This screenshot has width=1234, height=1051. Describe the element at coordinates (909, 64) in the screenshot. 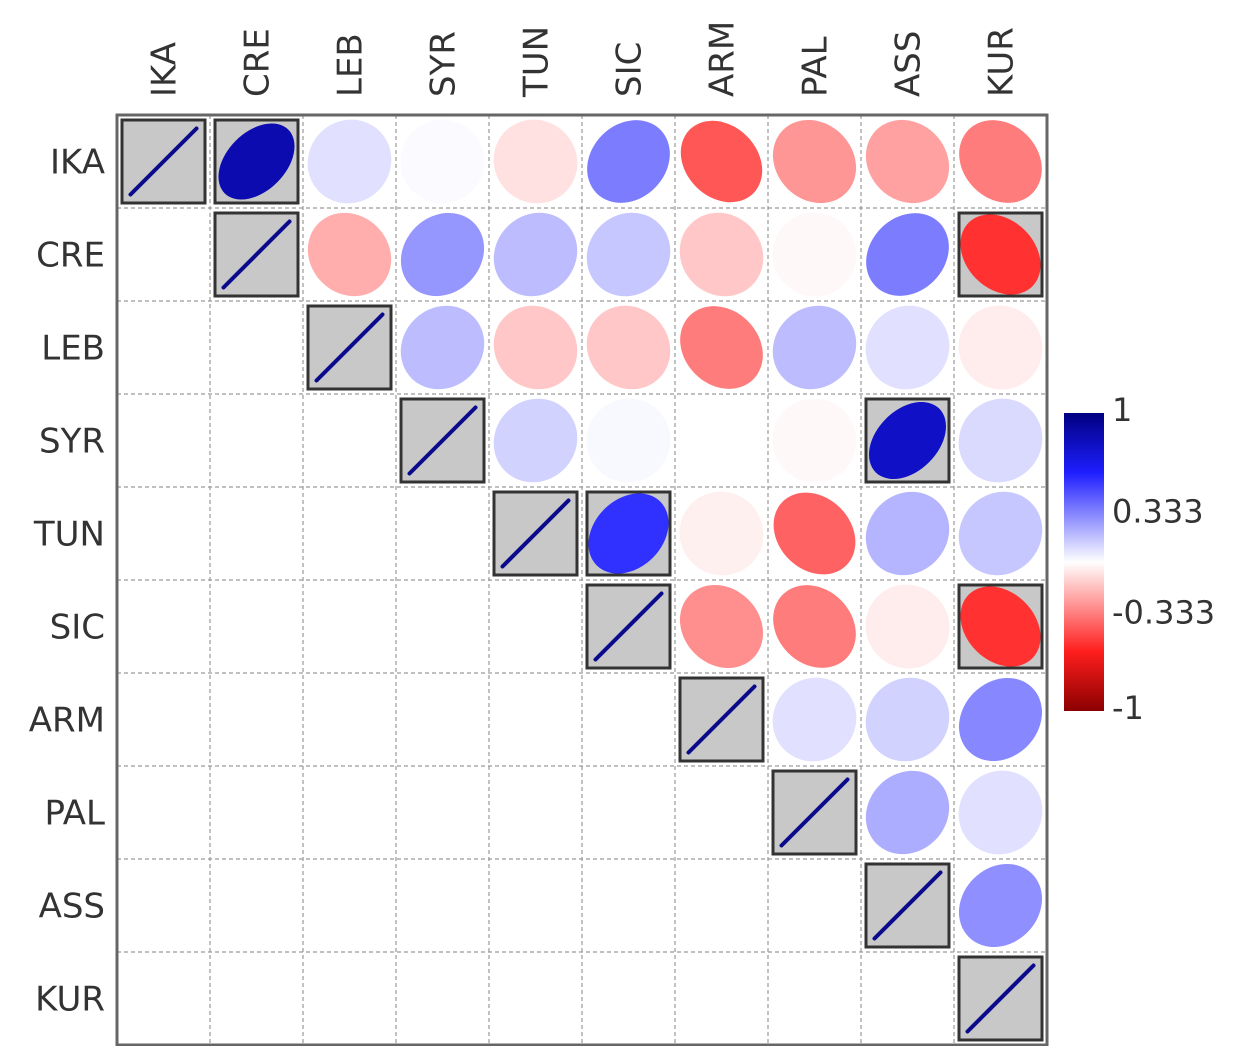

I see `column-label-ass: ASS` at that location.